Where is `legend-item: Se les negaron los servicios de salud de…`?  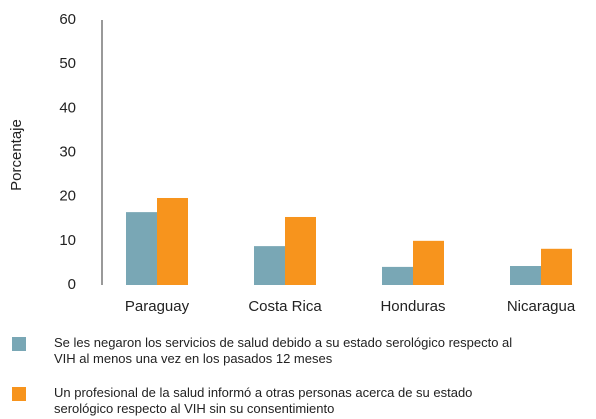 legend-item: Se les negaron los servicios de salud de… is located at coordinates (263, 351).